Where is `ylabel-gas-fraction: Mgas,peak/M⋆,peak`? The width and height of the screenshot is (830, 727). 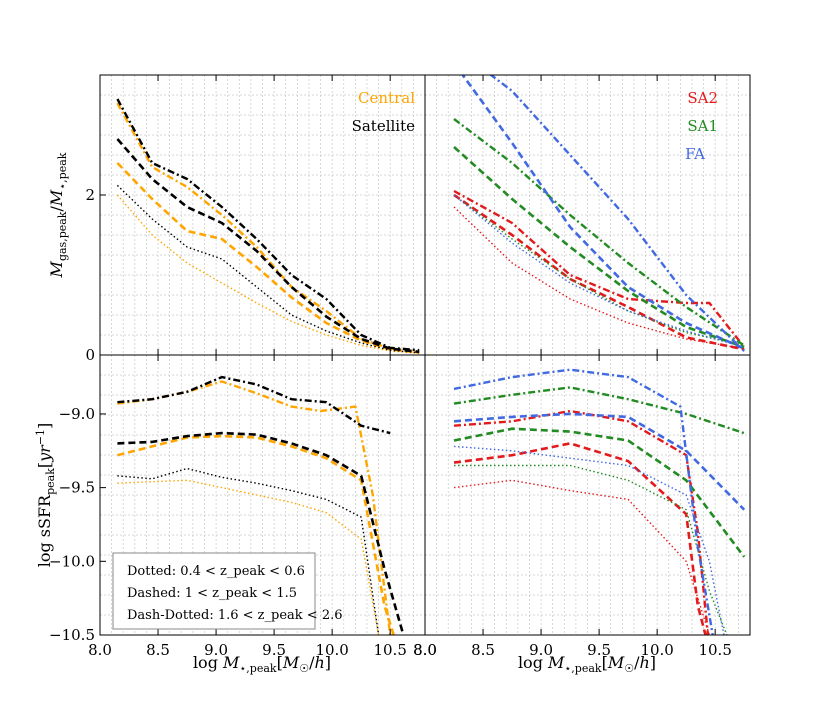 ylabel-gas-fraction: Mgas,peak/M⋆,peak is located at coordinates (58, 215).